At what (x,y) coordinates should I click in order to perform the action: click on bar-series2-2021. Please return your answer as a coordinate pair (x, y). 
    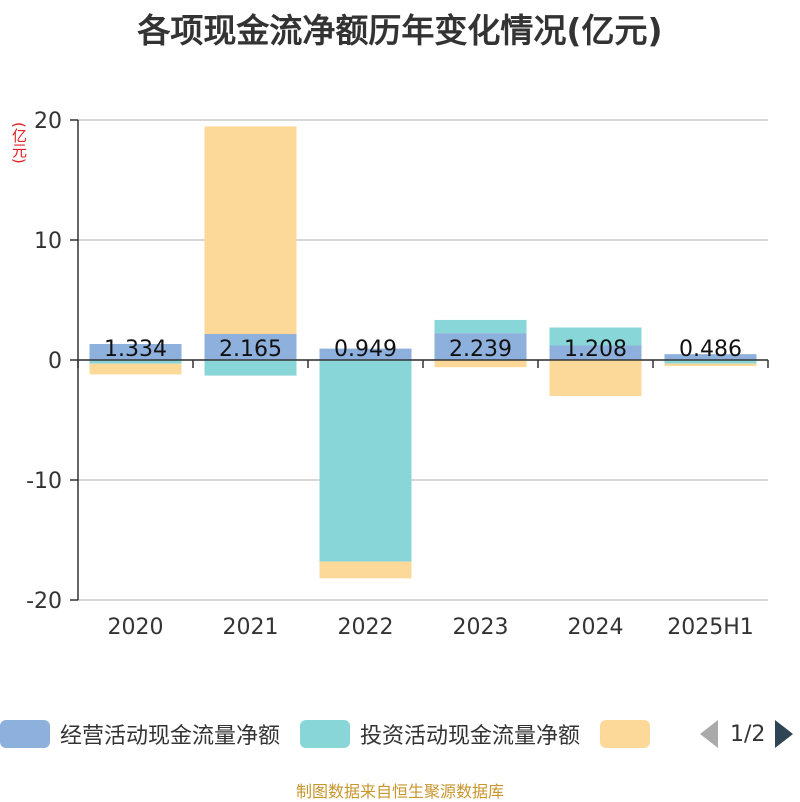
    Looking at the image, I should click on (250, 368).